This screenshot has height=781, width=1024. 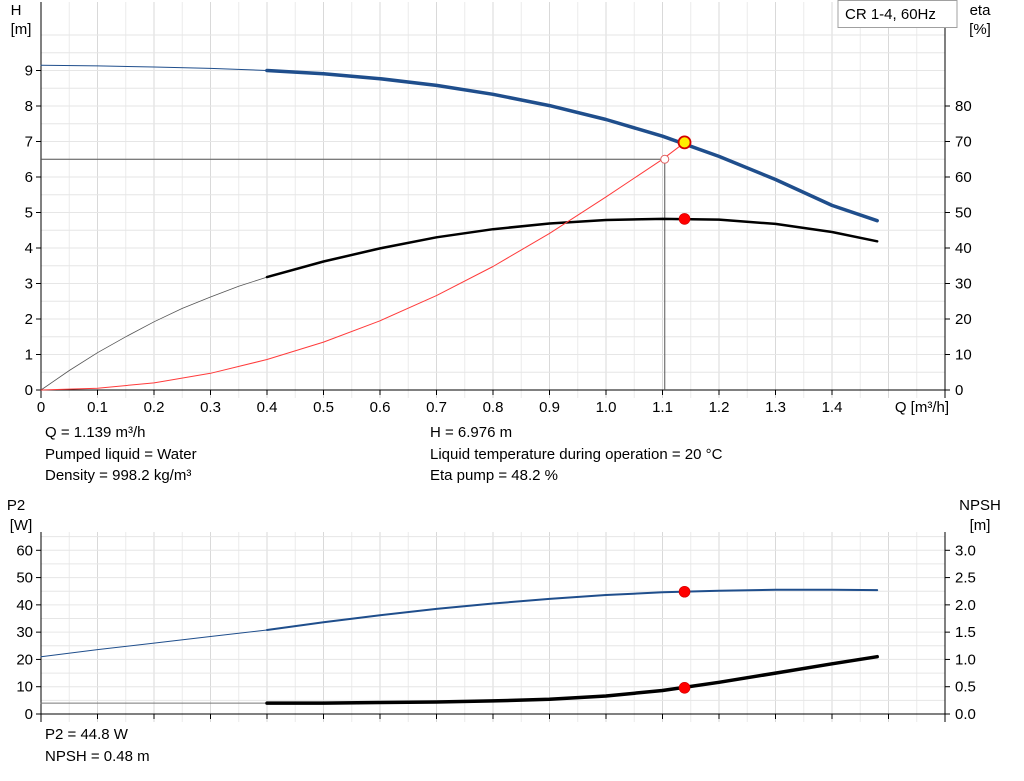 What do you see at coordinates (95, 432) in the screenshot?
I see `flow-readout: Q = 1.139 m³/h` at bounding box center [95, 432].